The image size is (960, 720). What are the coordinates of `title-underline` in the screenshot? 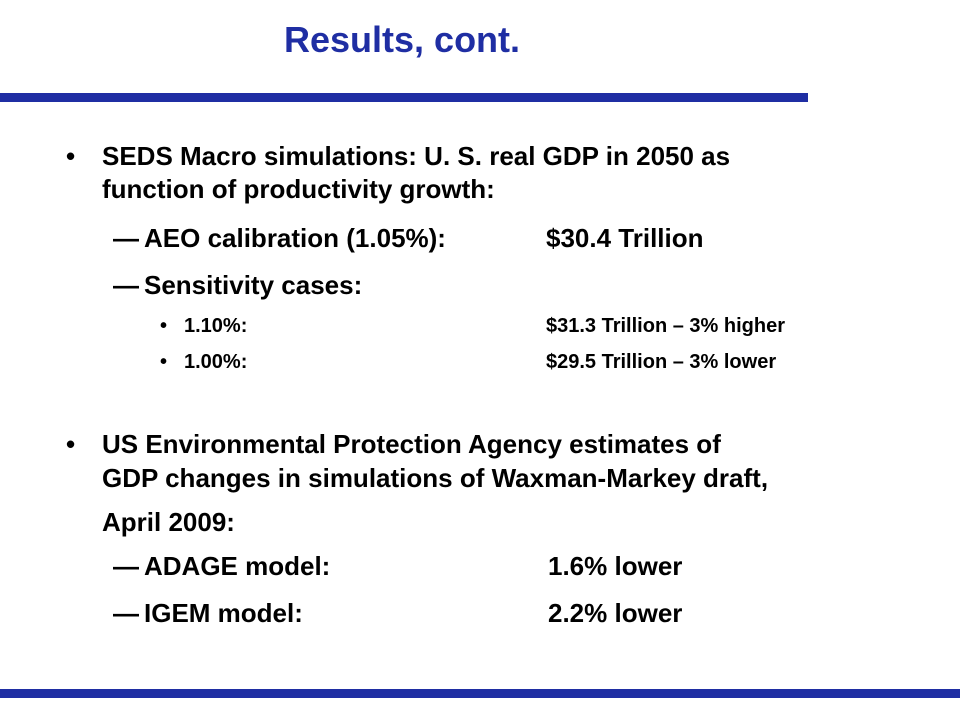 It's located at (404, 97).